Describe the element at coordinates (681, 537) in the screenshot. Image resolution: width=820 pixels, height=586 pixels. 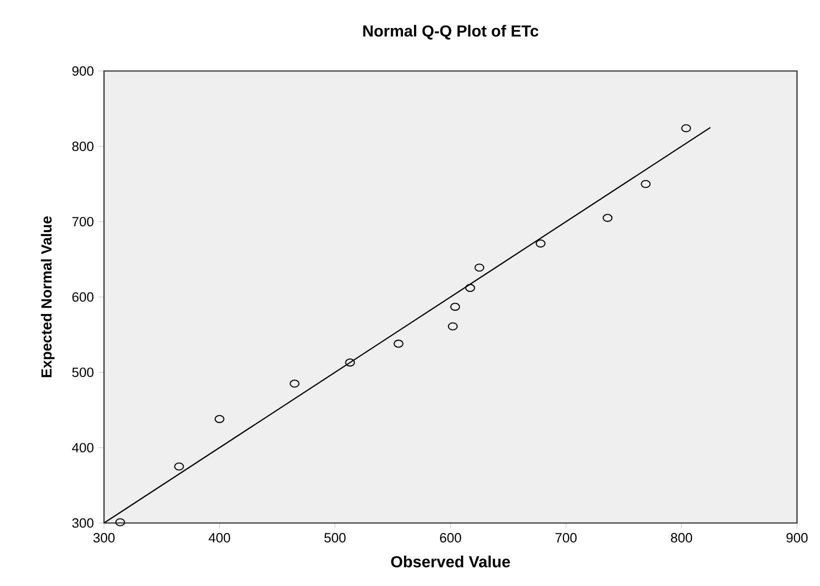
I see `x-tick-label: 800` at that location.